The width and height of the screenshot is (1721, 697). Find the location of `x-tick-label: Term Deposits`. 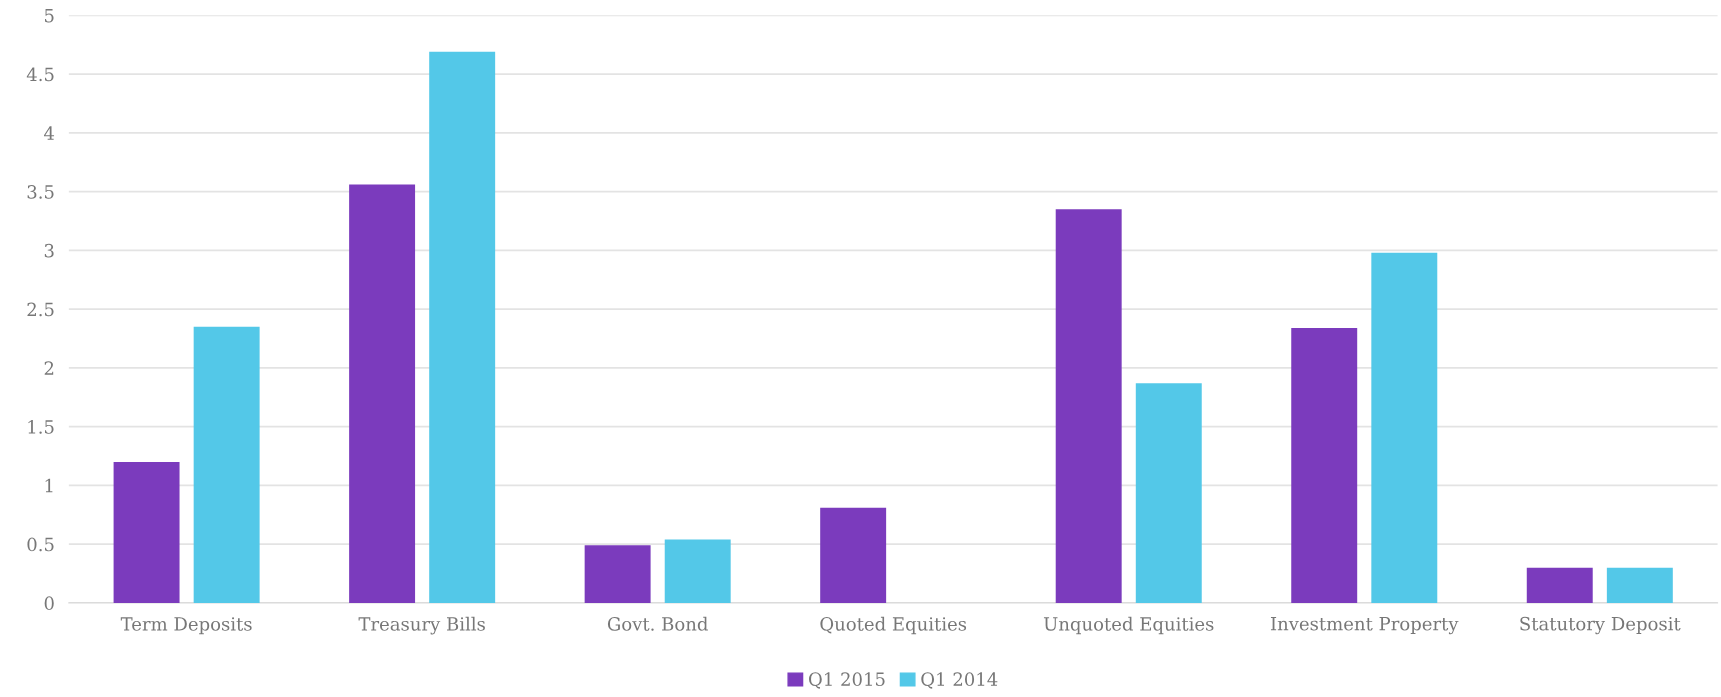

x-tick-label: Term Deposits is located at coordinates (186, 626).